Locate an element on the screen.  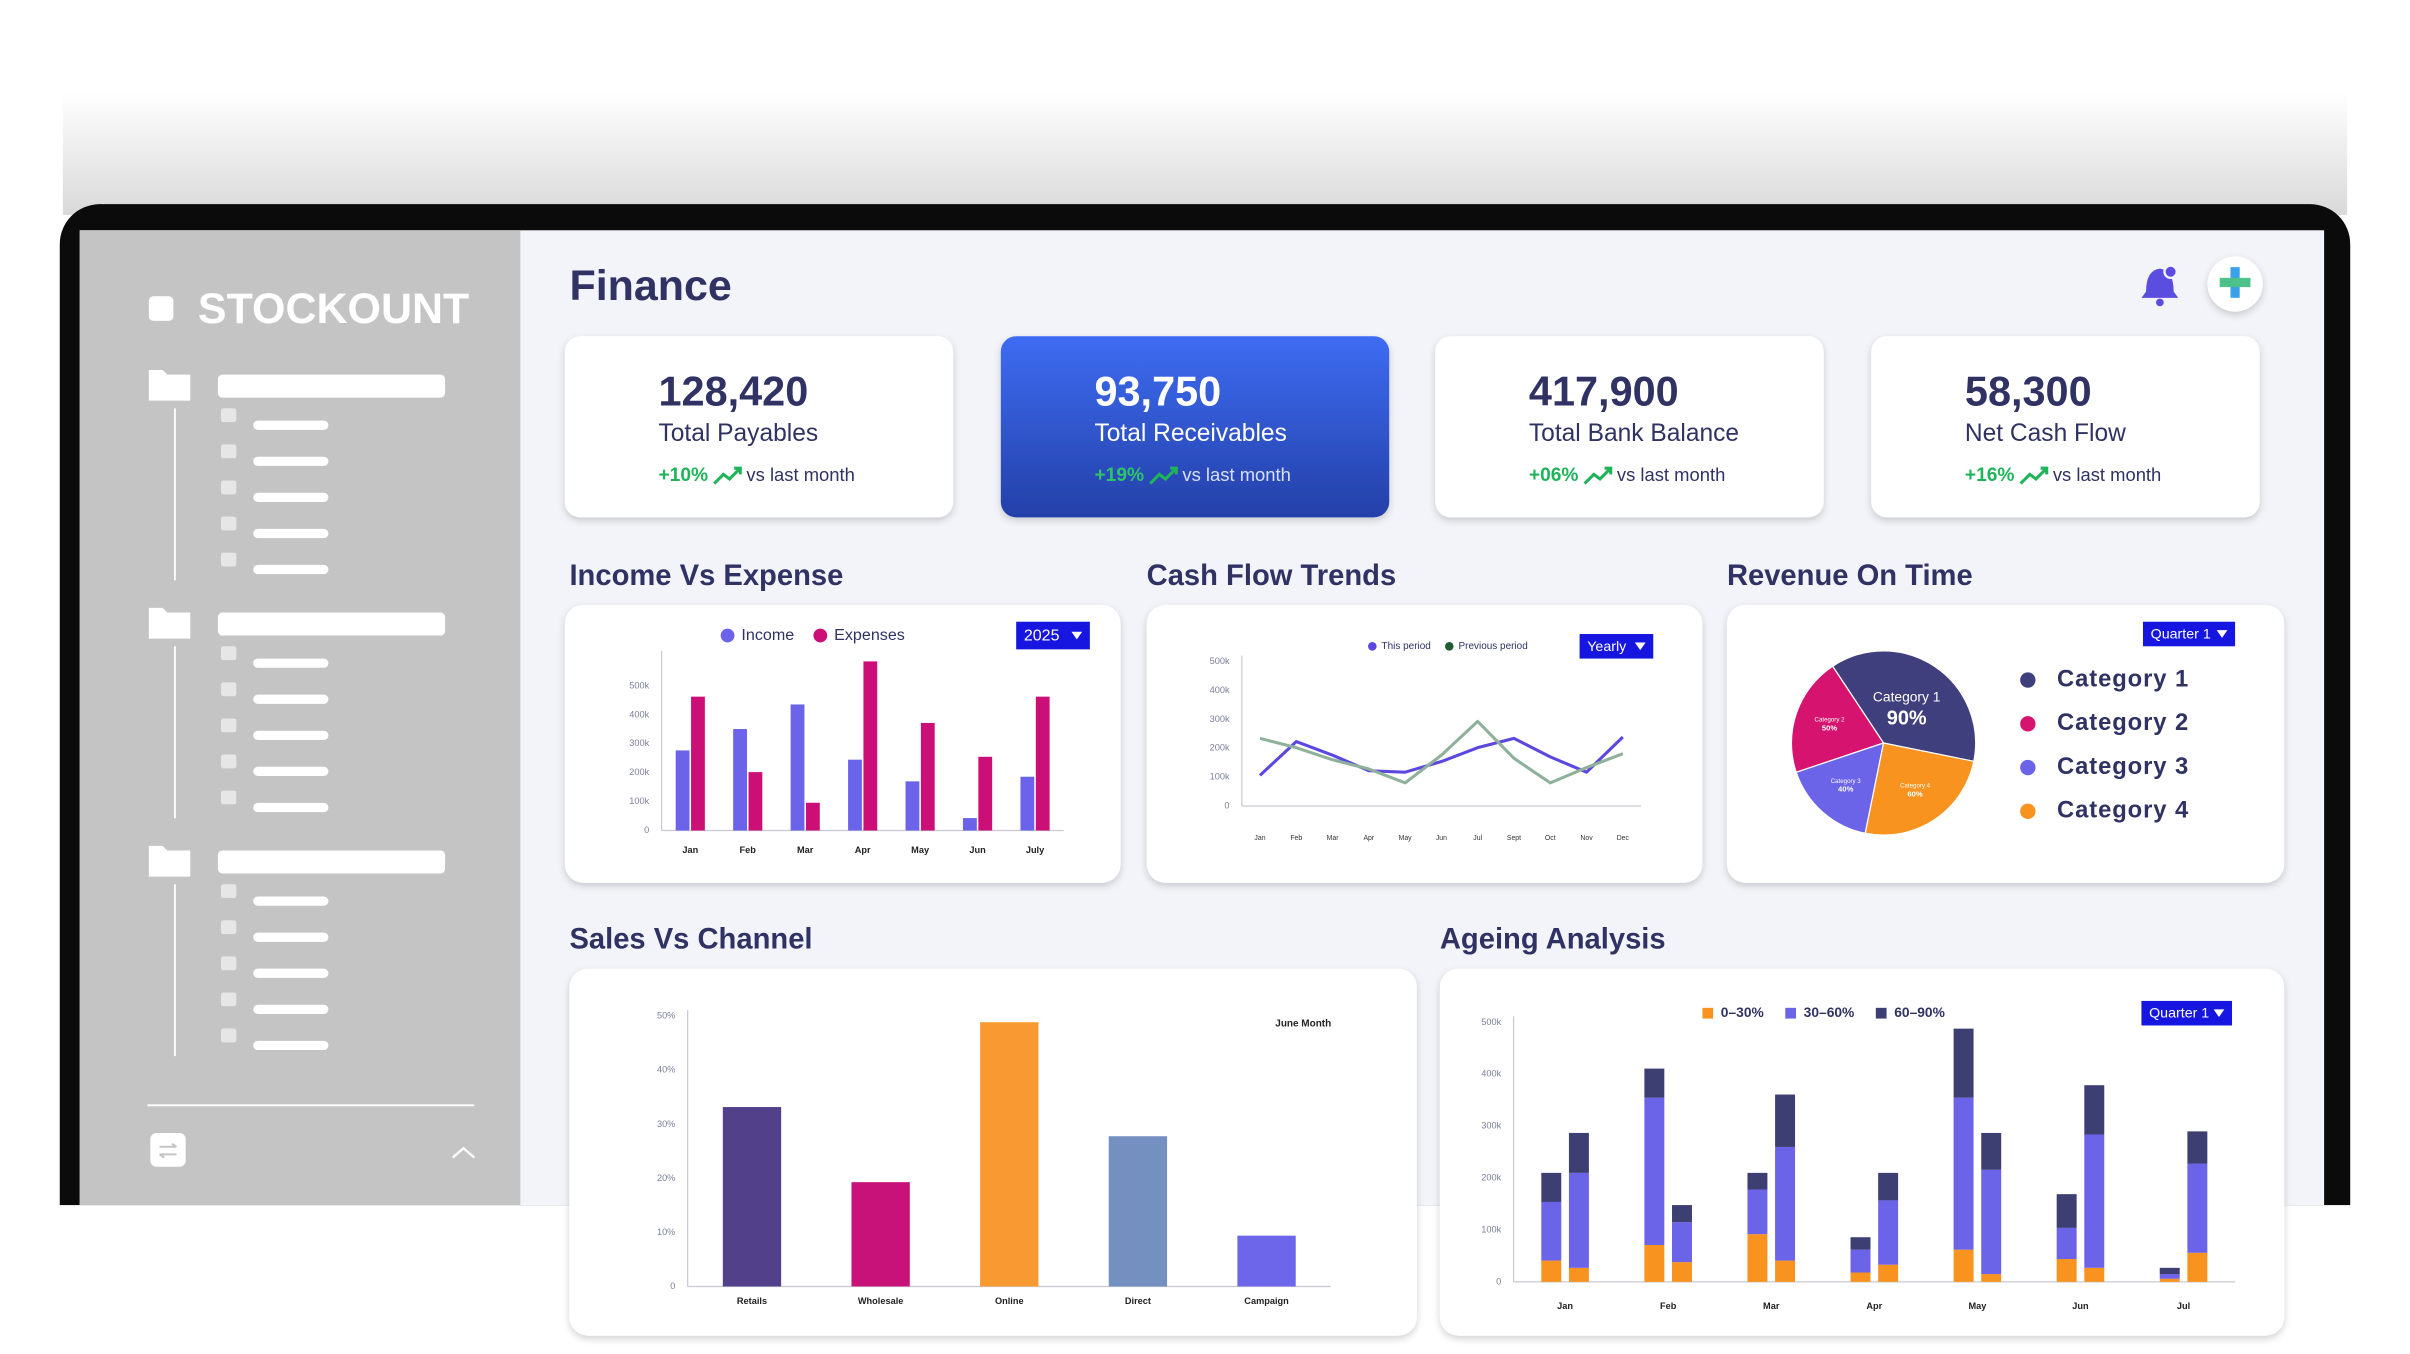
annotation: June Month is located at coordinates (1303, 1024).